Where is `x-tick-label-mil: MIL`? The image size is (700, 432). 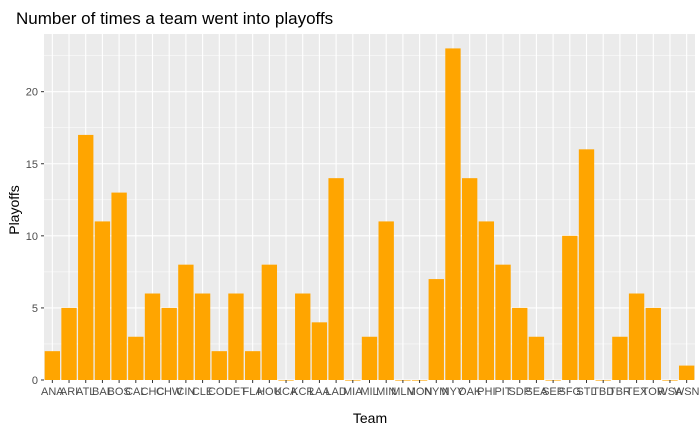
x-tick-label-mil: MIL is located at coordinates (369, 392).